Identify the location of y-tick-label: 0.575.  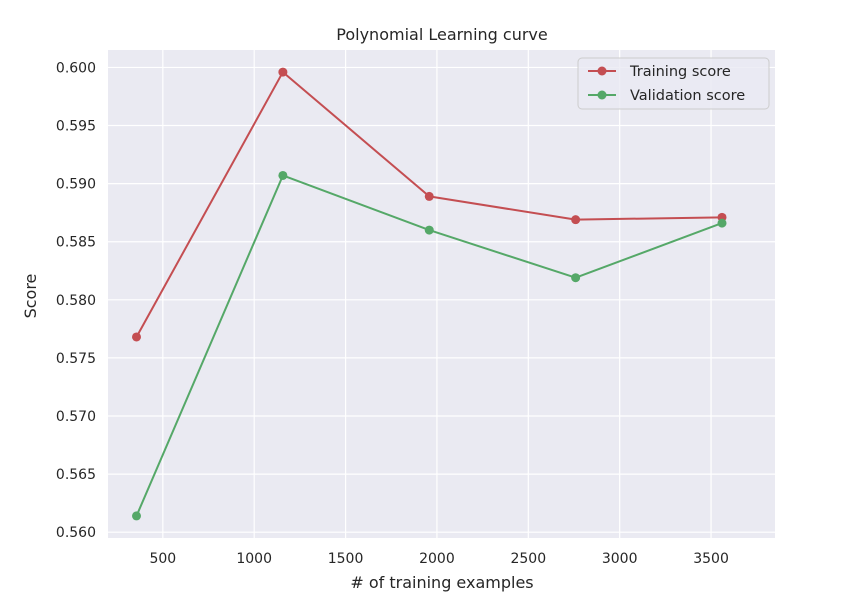
(76, 359).